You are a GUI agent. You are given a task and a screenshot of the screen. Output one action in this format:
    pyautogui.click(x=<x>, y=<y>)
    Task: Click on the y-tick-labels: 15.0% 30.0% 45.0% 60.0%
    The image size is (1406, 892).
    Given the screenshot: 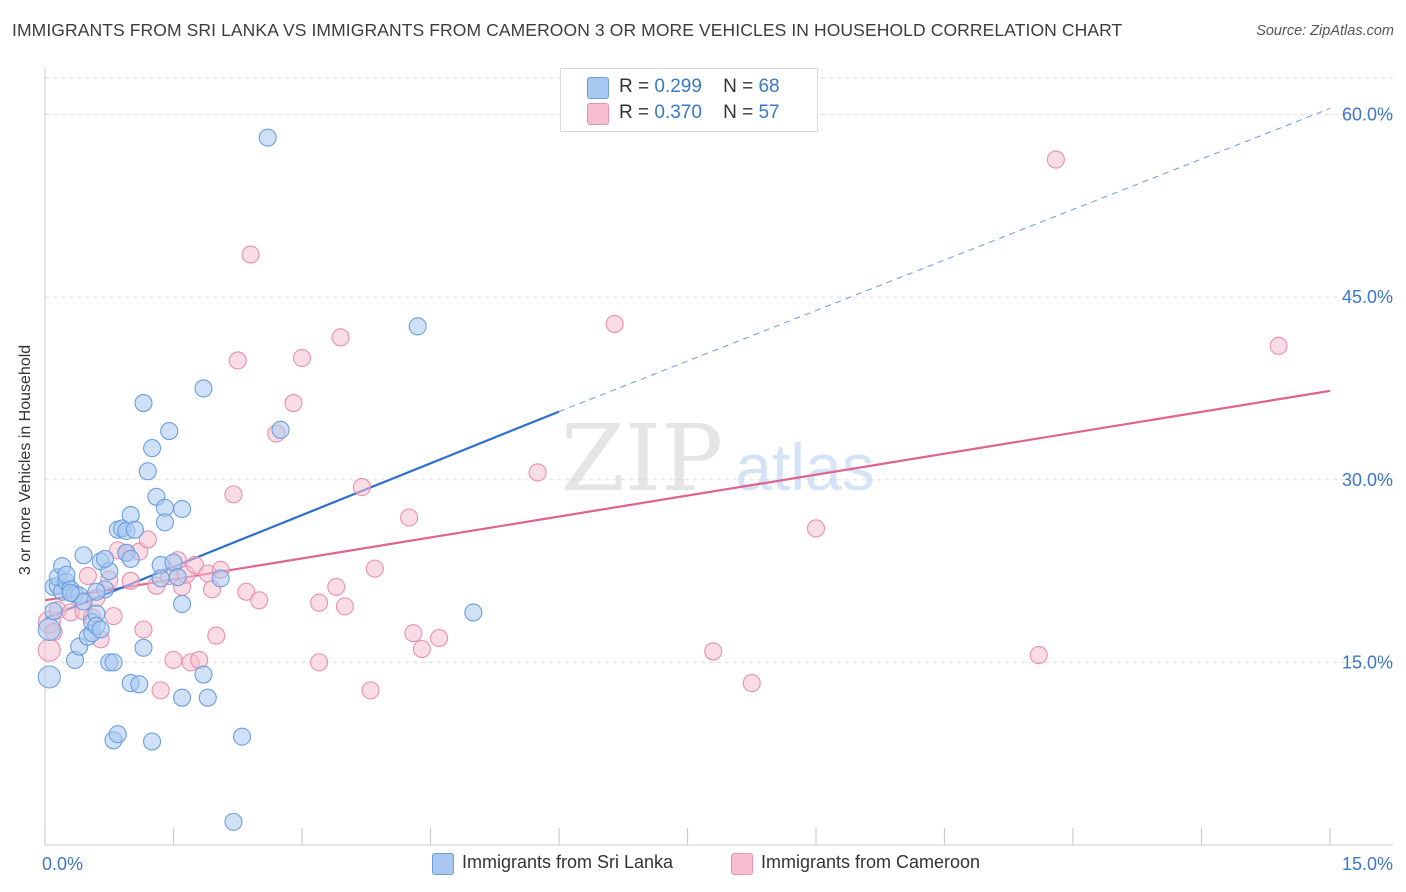 What is the action you would take?
    pyautogui.click(x=1367, y=389)
    